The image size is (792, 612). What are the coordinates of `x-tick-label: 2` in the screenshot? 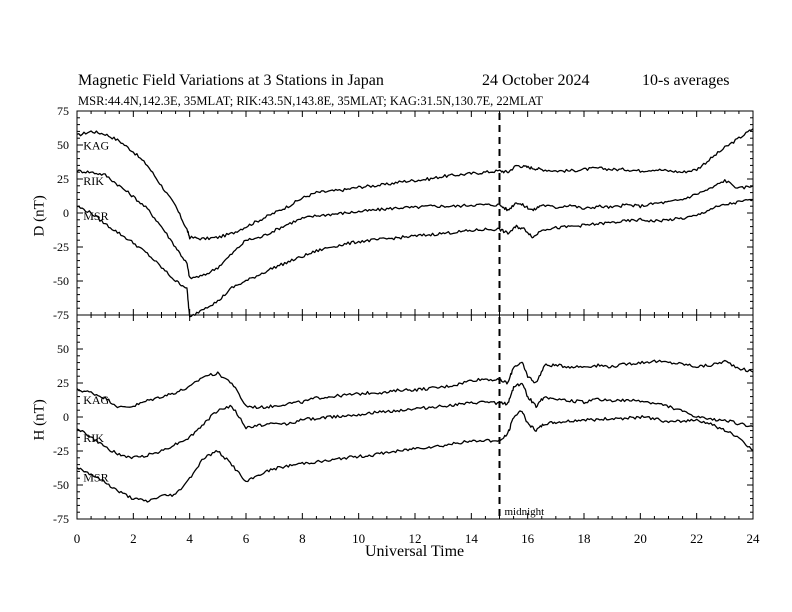 It's located at (133, 538).